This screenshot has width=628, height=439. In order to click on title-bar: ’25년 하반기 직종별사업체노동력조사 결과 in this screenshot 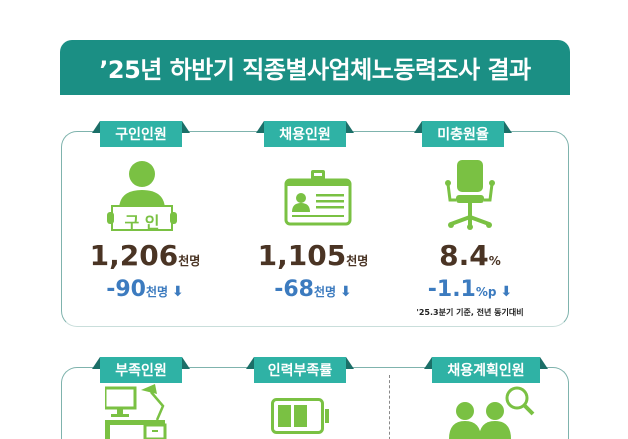, I will do `click(315, 67)`.